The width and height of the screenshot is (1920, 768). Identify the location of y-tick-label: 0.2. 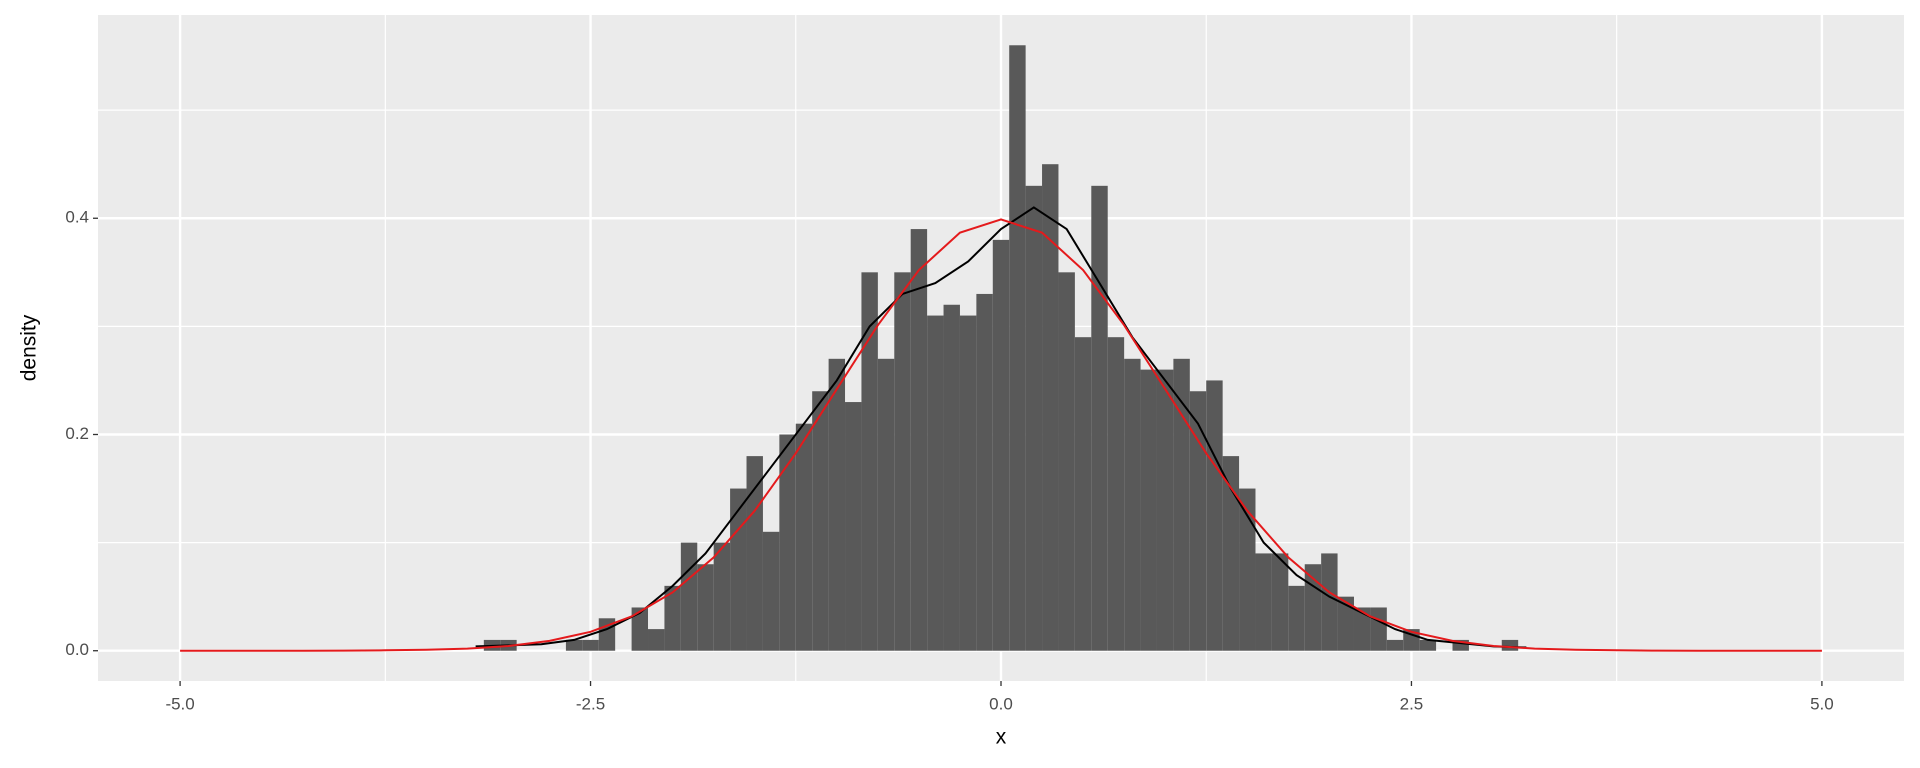
(77, 433).